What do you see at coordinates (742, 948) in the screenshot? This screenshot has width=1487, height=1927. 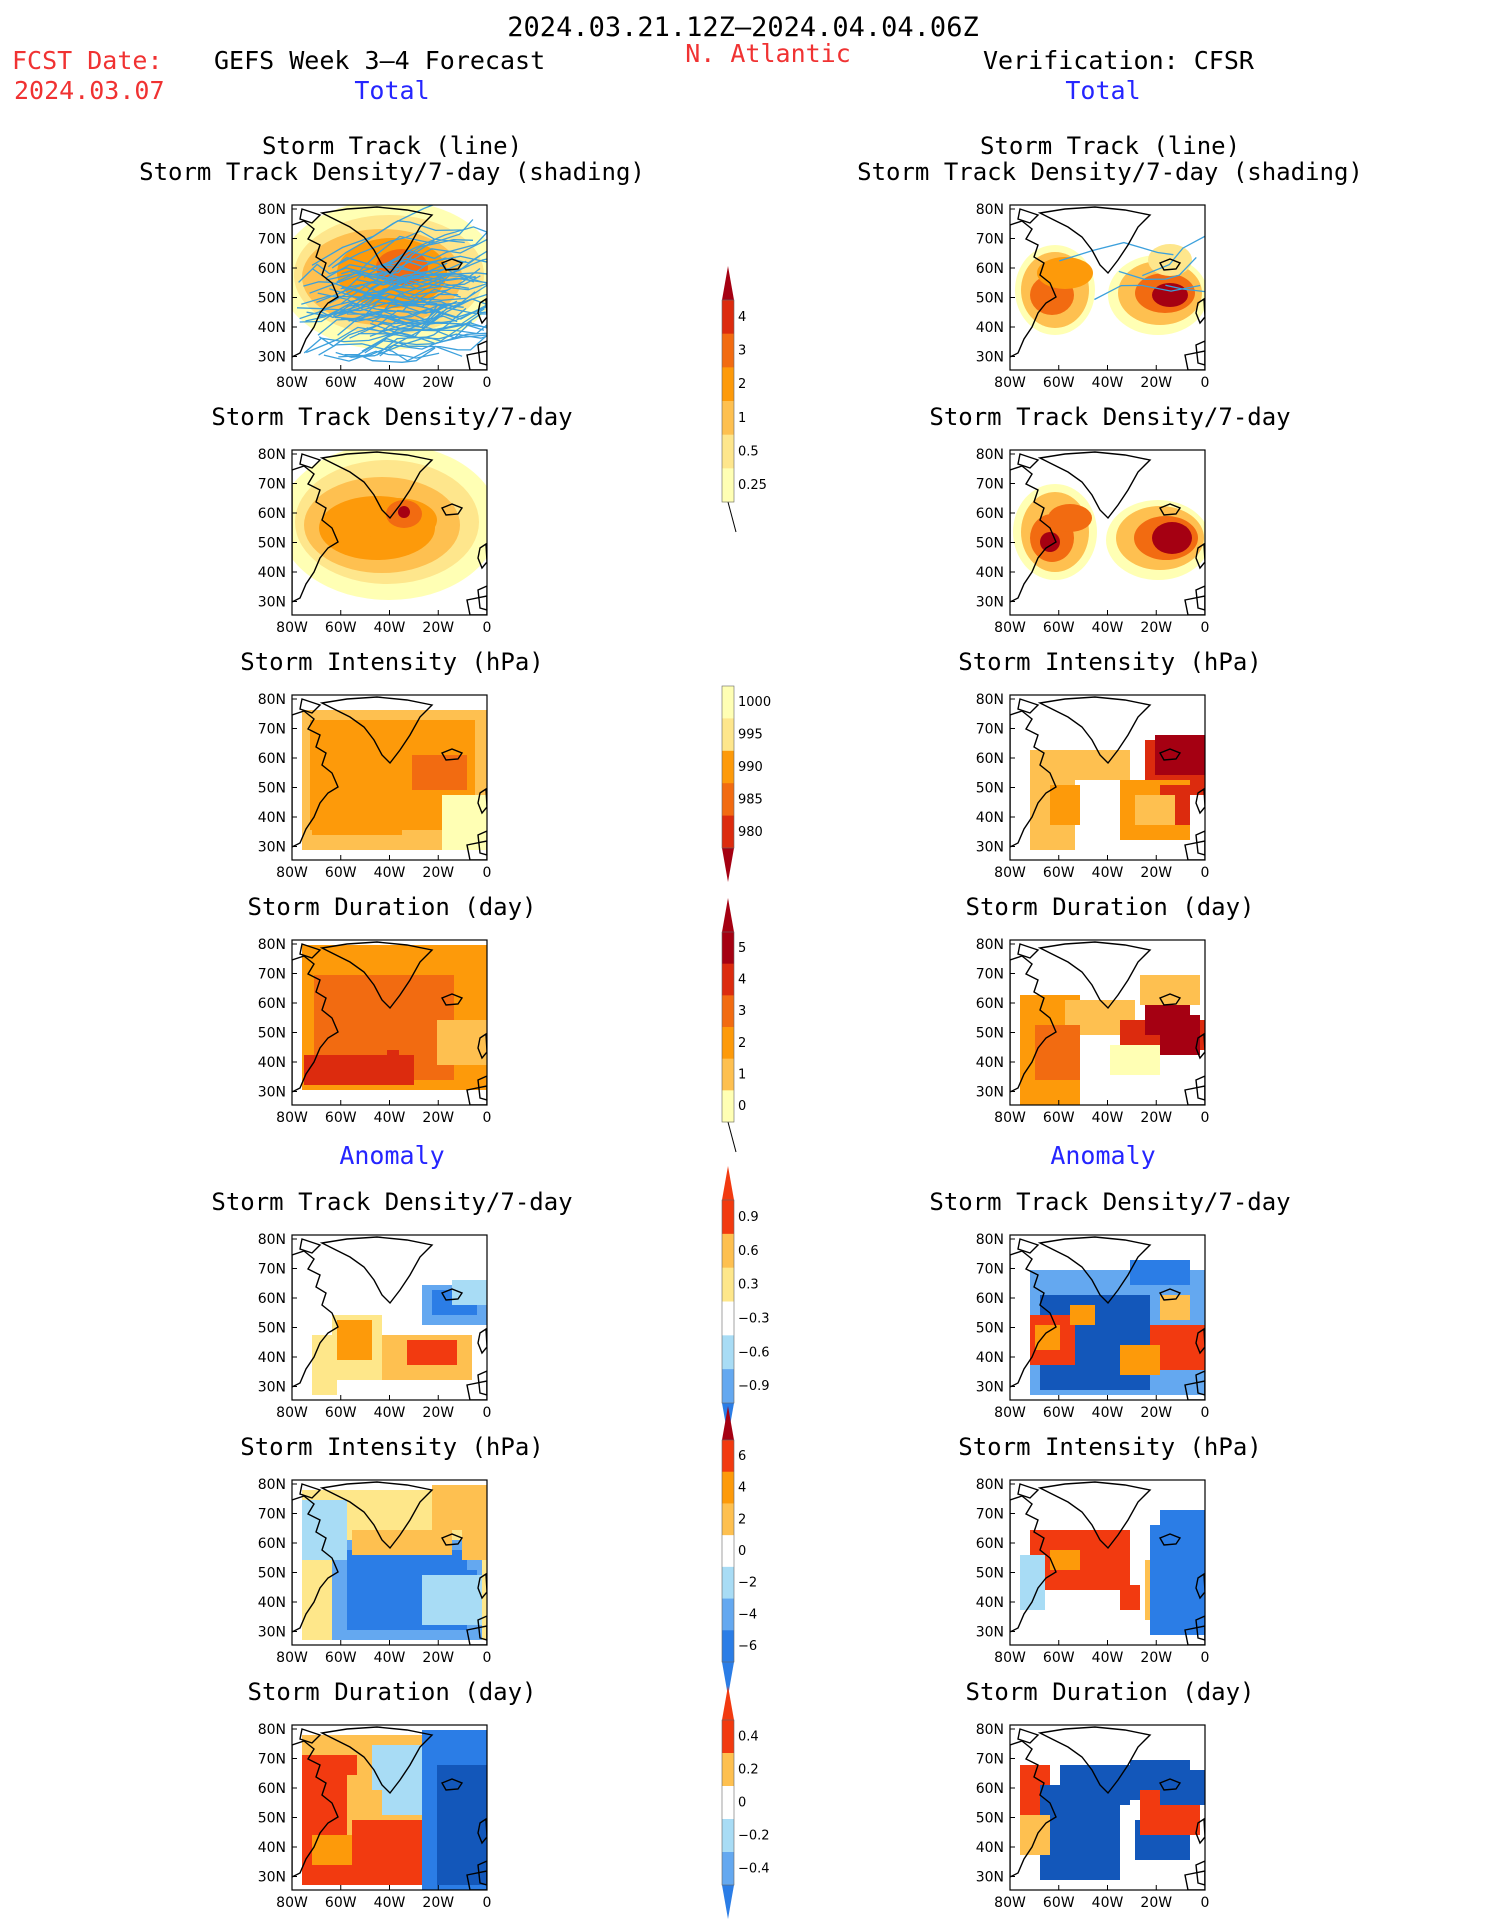 I see `colorbar-tick-label: 5` at bounding box center [742, 948].